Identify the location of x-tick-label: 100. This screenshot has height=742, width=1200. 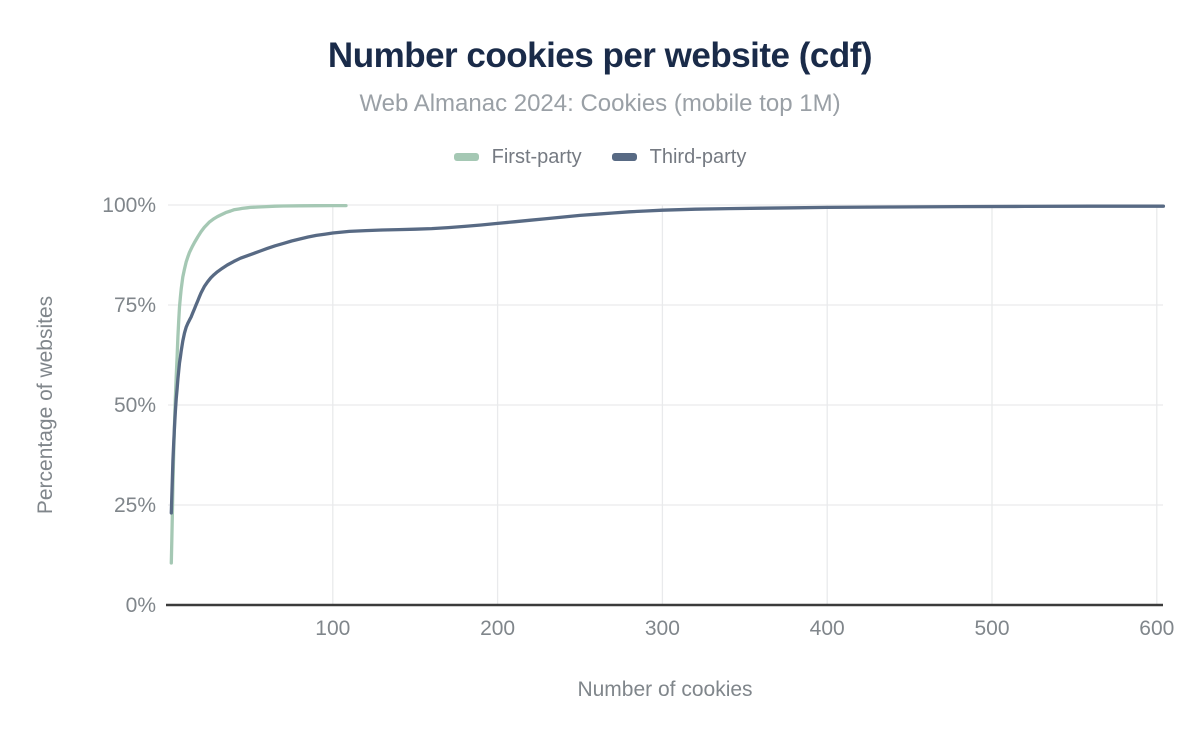
(332, 628).